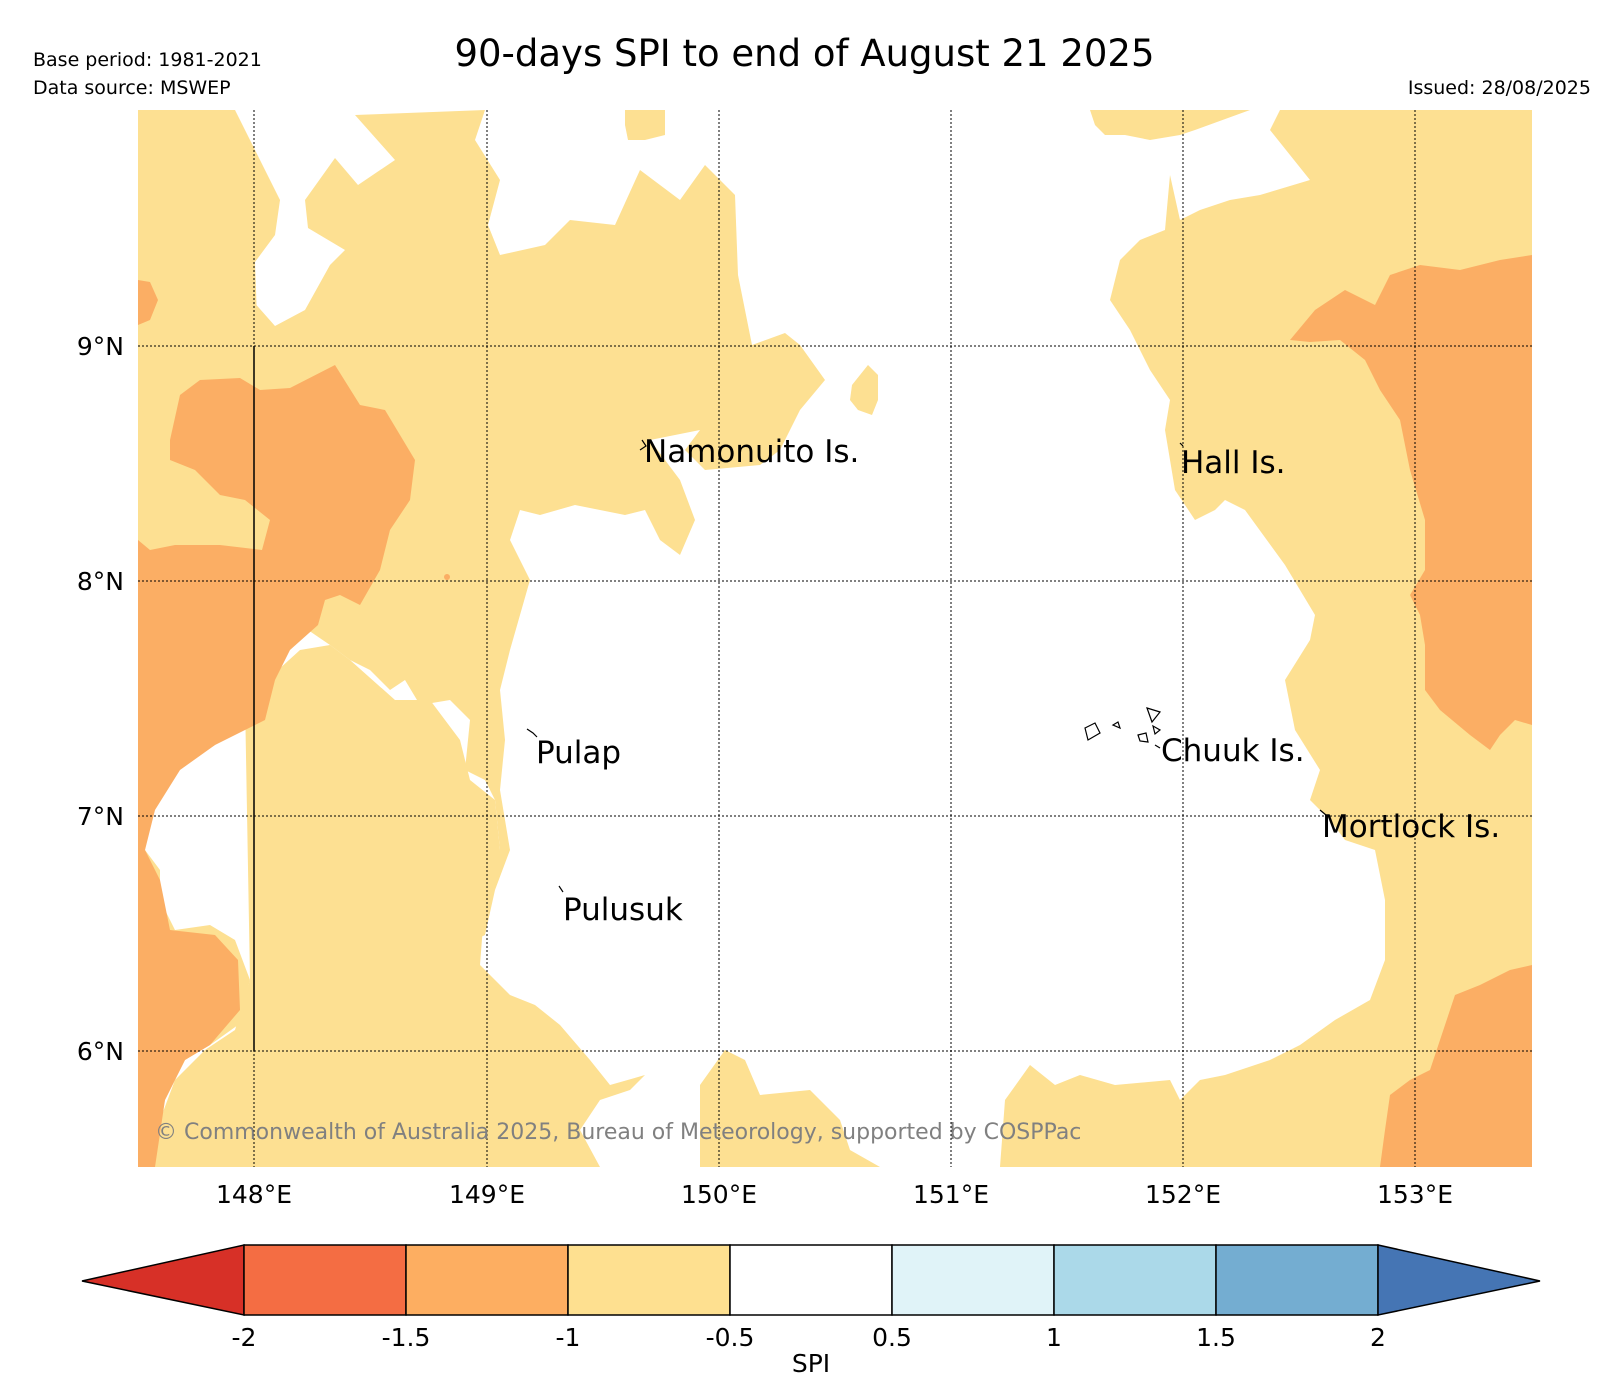  I want to click on spi-region-islet-north, so click(645, 125).